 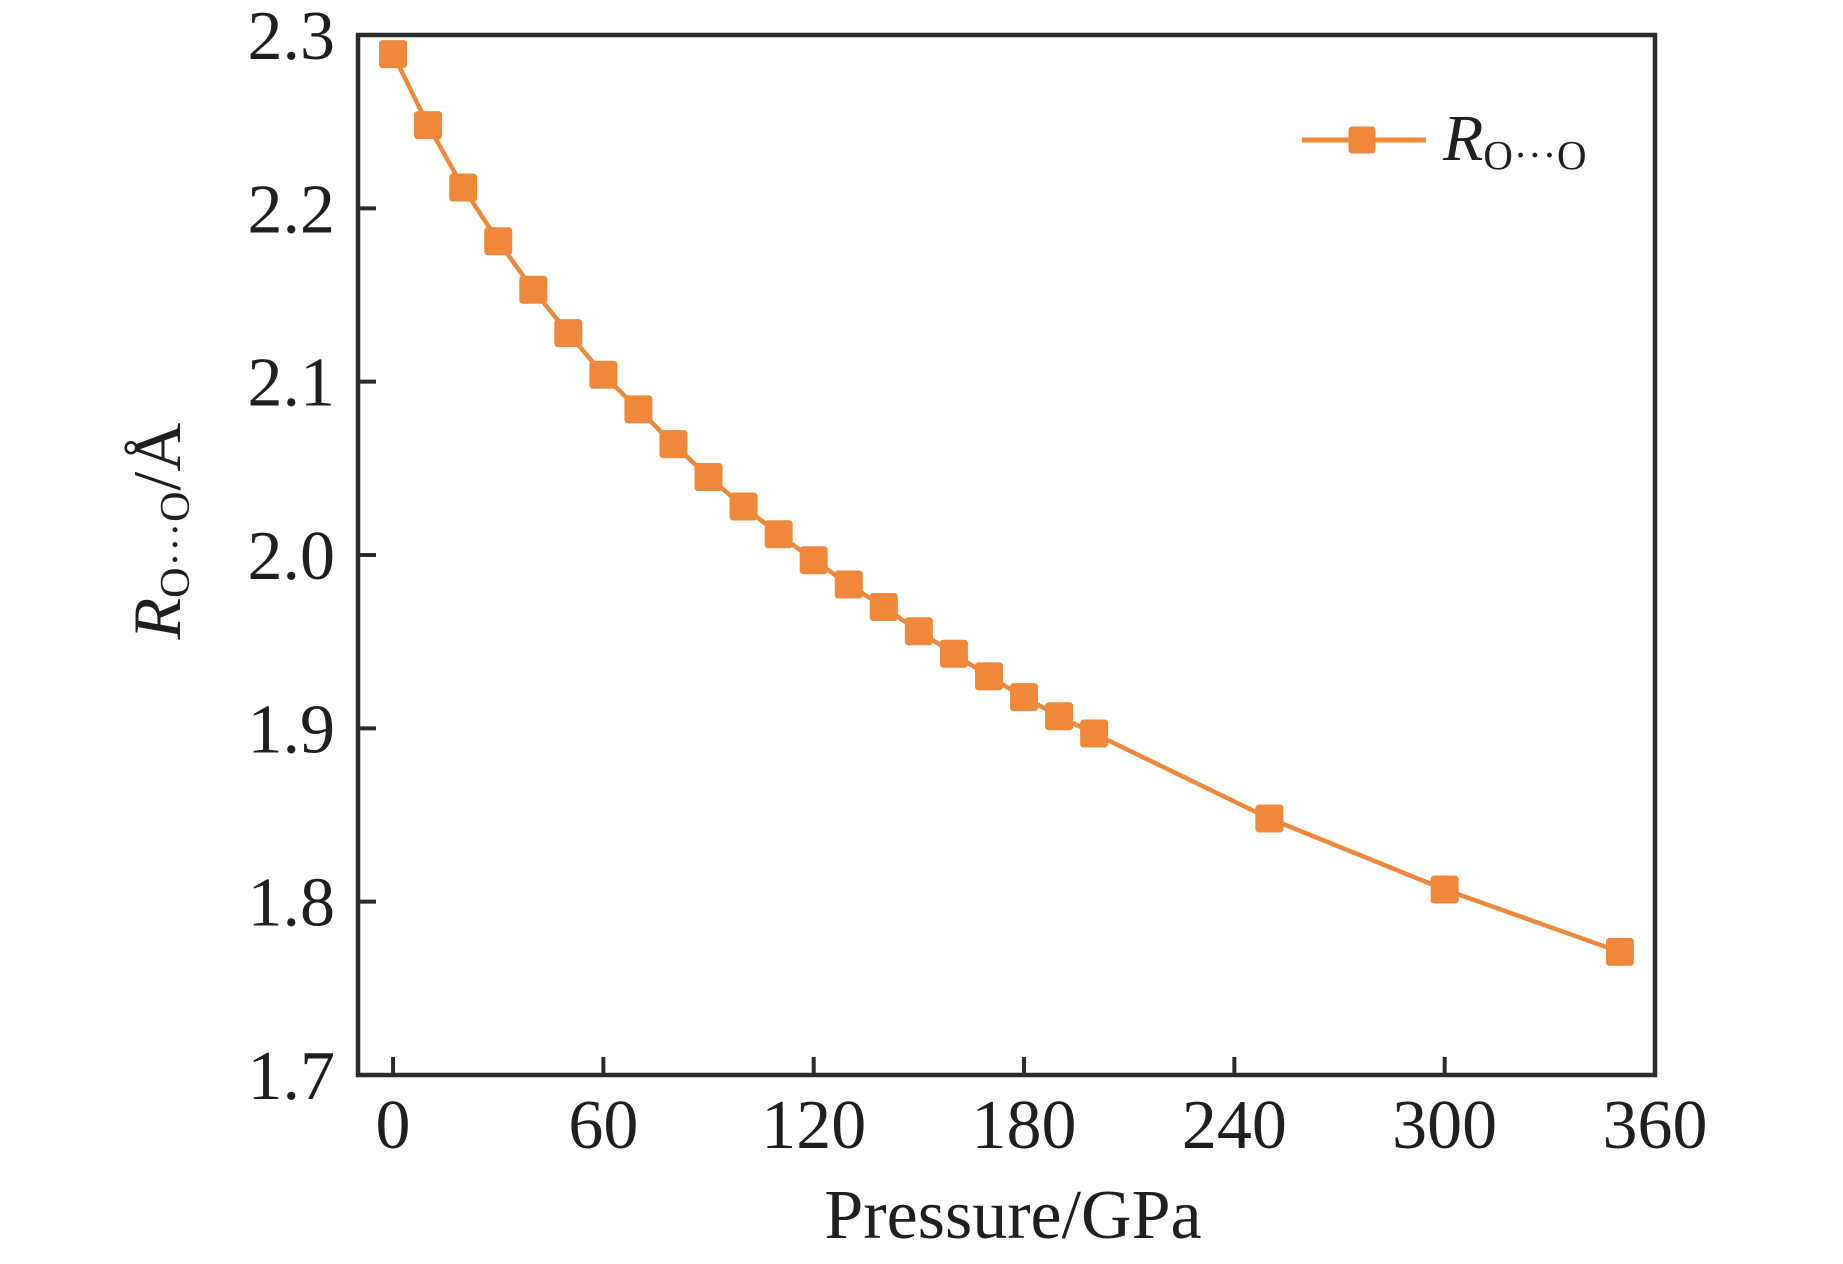 What do you see at coordinates (176, 544) in the screenshot?
I see `y-axis-subscript: O···O` at bounding box center [176, 544].